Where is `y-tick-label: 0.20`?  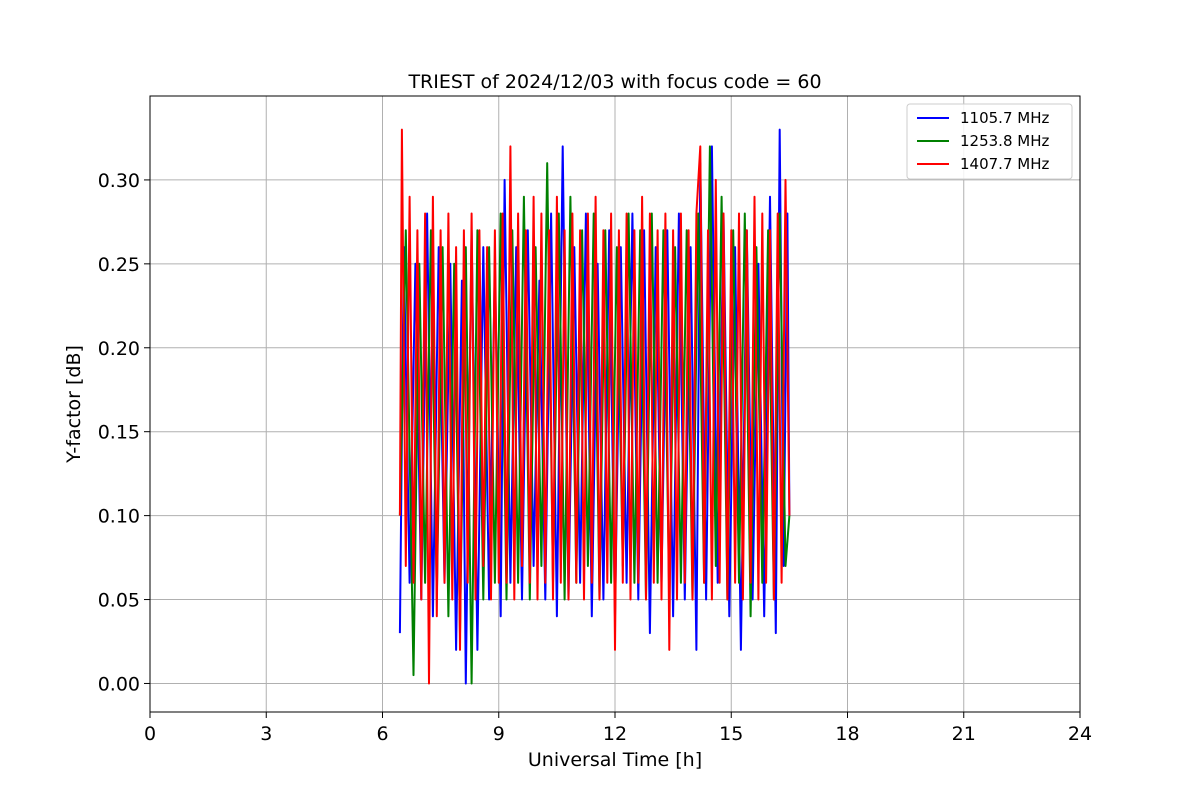
y-tick-label: 0.20 is located at coordinates (119, 349).